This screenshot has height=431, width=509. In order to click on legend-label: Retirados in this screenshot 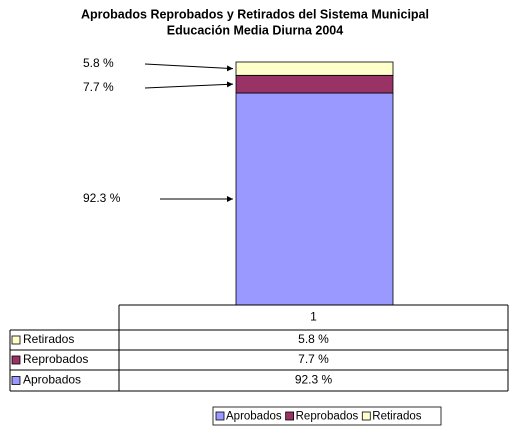, I will do `click(396, 417)`.